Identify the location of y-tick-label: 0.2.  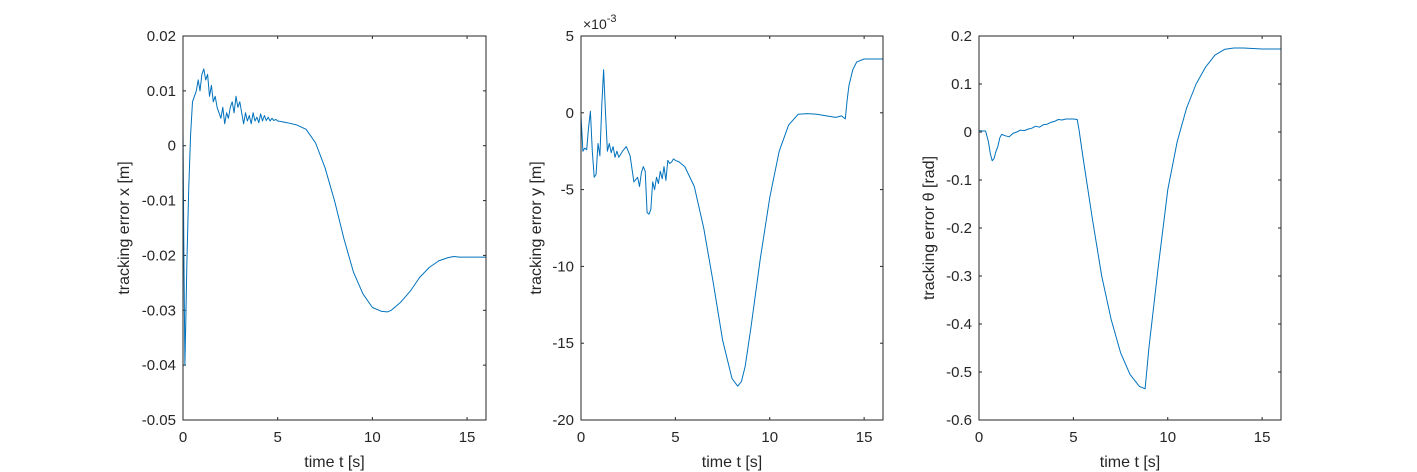
(961, 36).